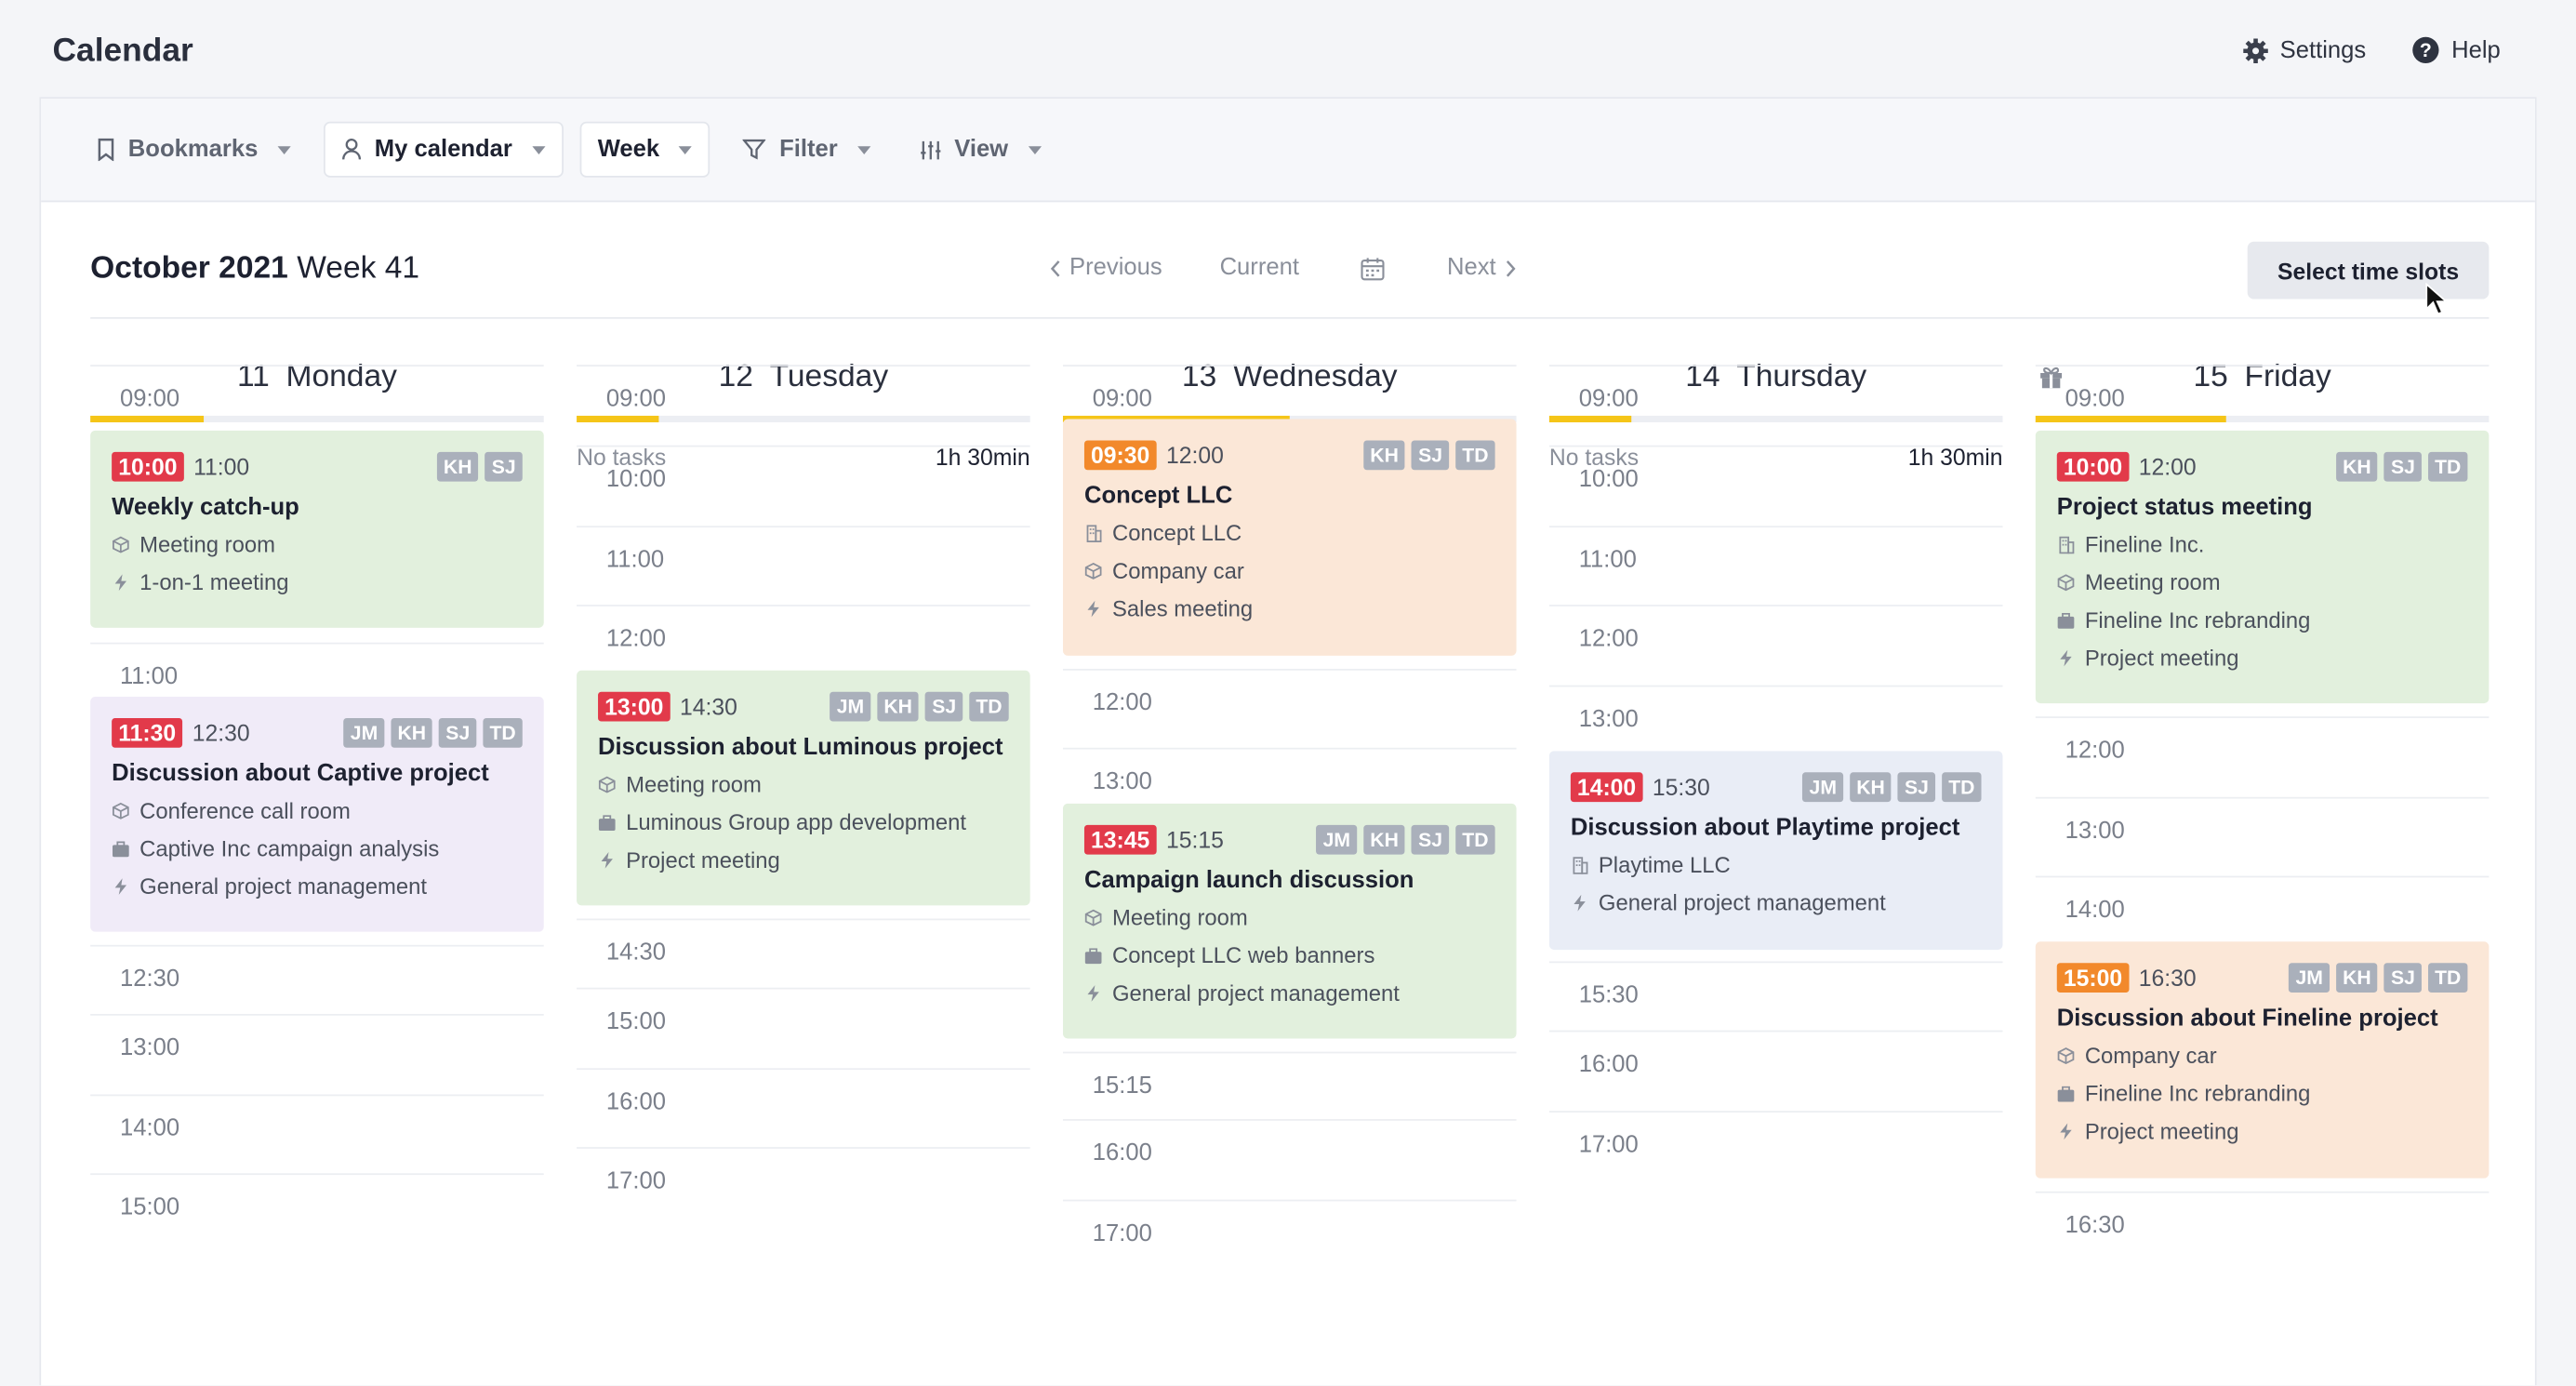 The width and height of the screenshot is (2576, 1386). Describe the element at coordinates (1288, 150) in the screenshot. I see `toolbar: Bookmarks My calendar Week Filter View` at that location.